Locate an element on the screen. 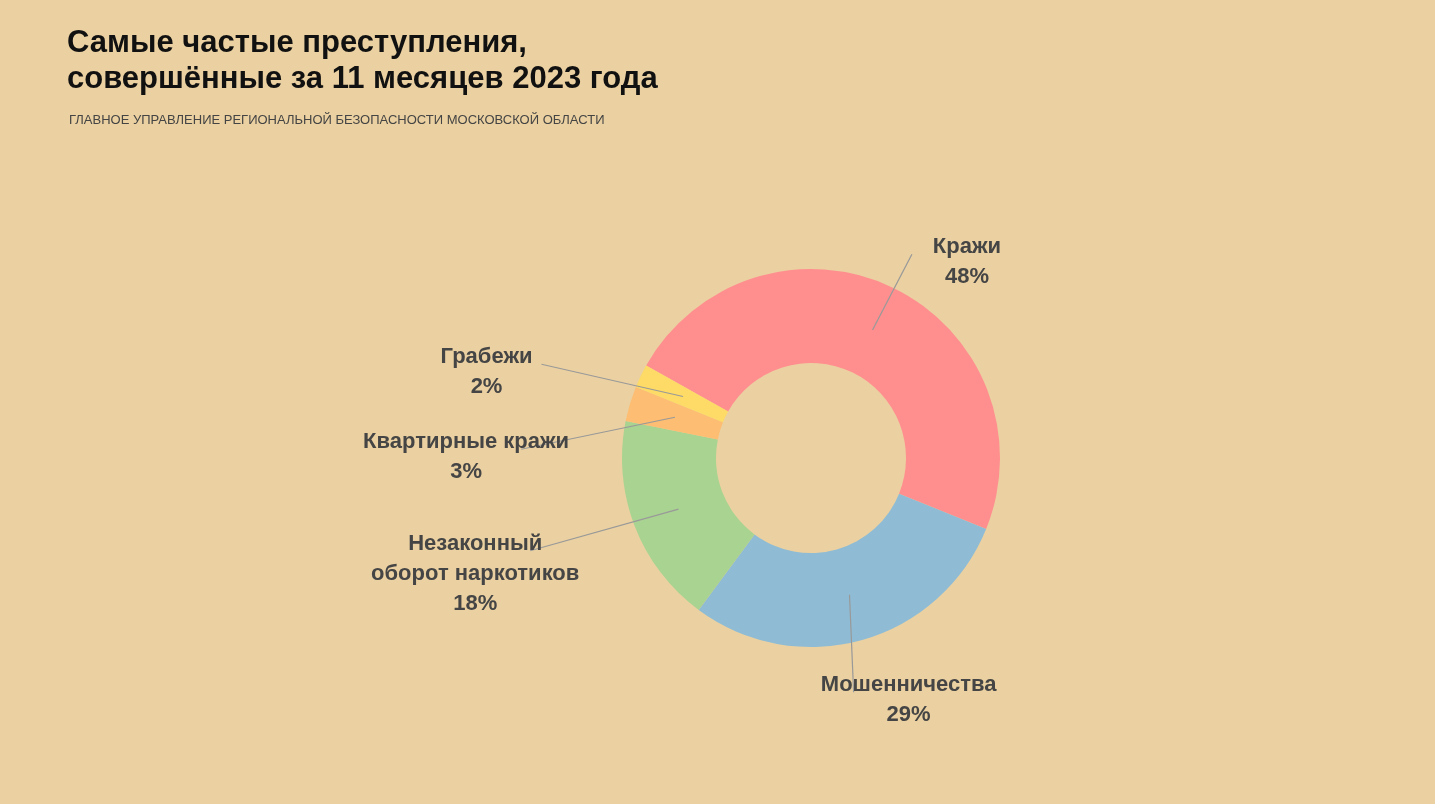 Image resolution: width=1435 pixels, height=804 pixels. data-label: 48% is located at coordinates (966, 276).